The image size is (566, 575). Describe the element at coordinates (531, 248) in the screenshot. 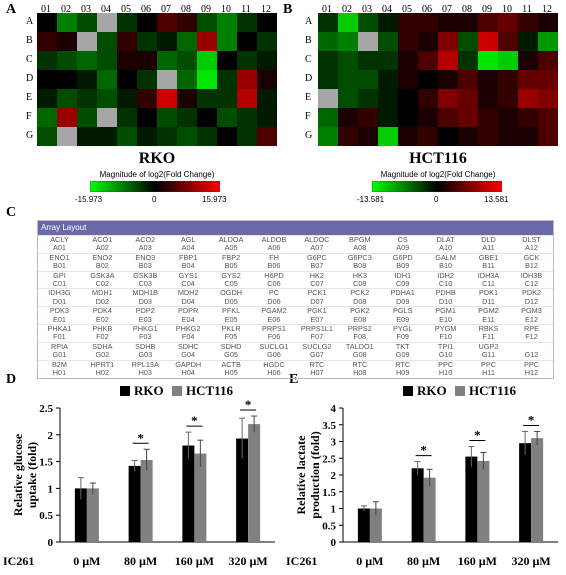

I see `well-cell: A12` at that location.